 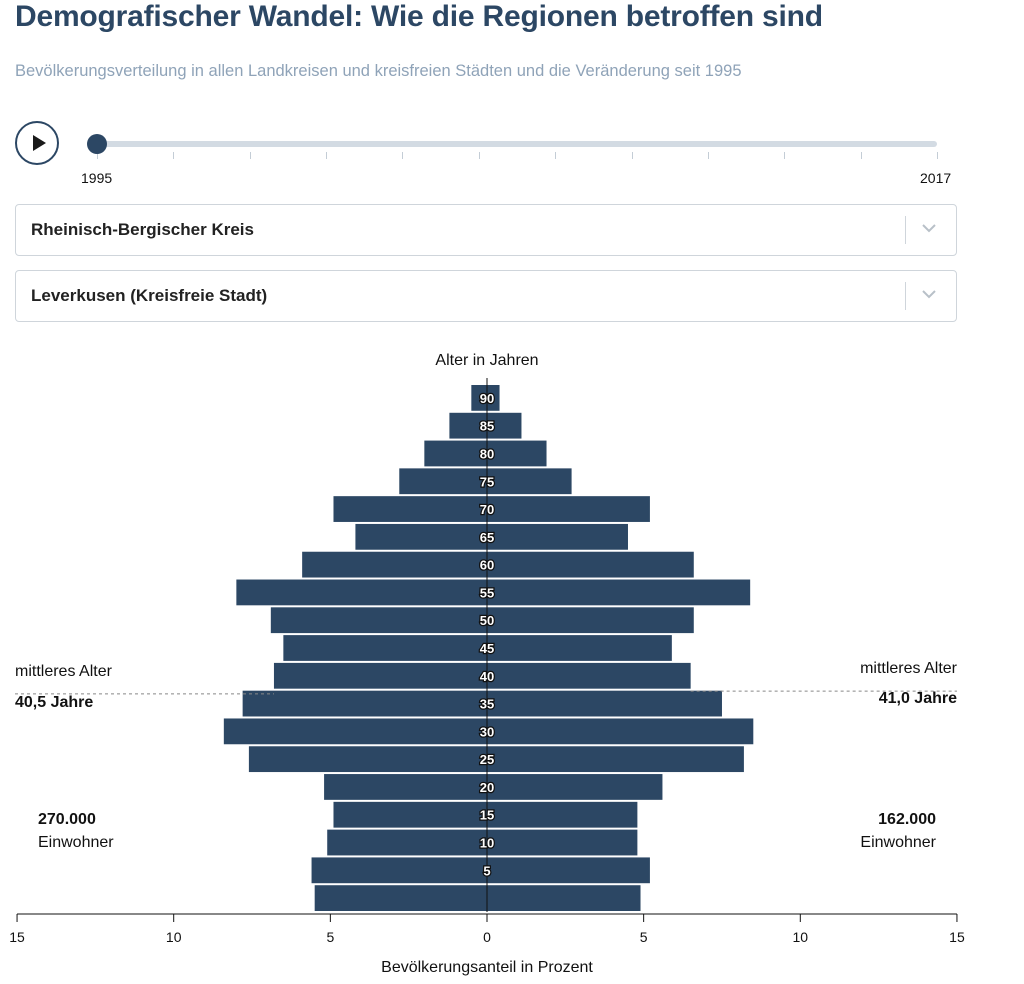 I want to click on median-age-right-value: 41,0 Jahre, so click(x=918, y=698).